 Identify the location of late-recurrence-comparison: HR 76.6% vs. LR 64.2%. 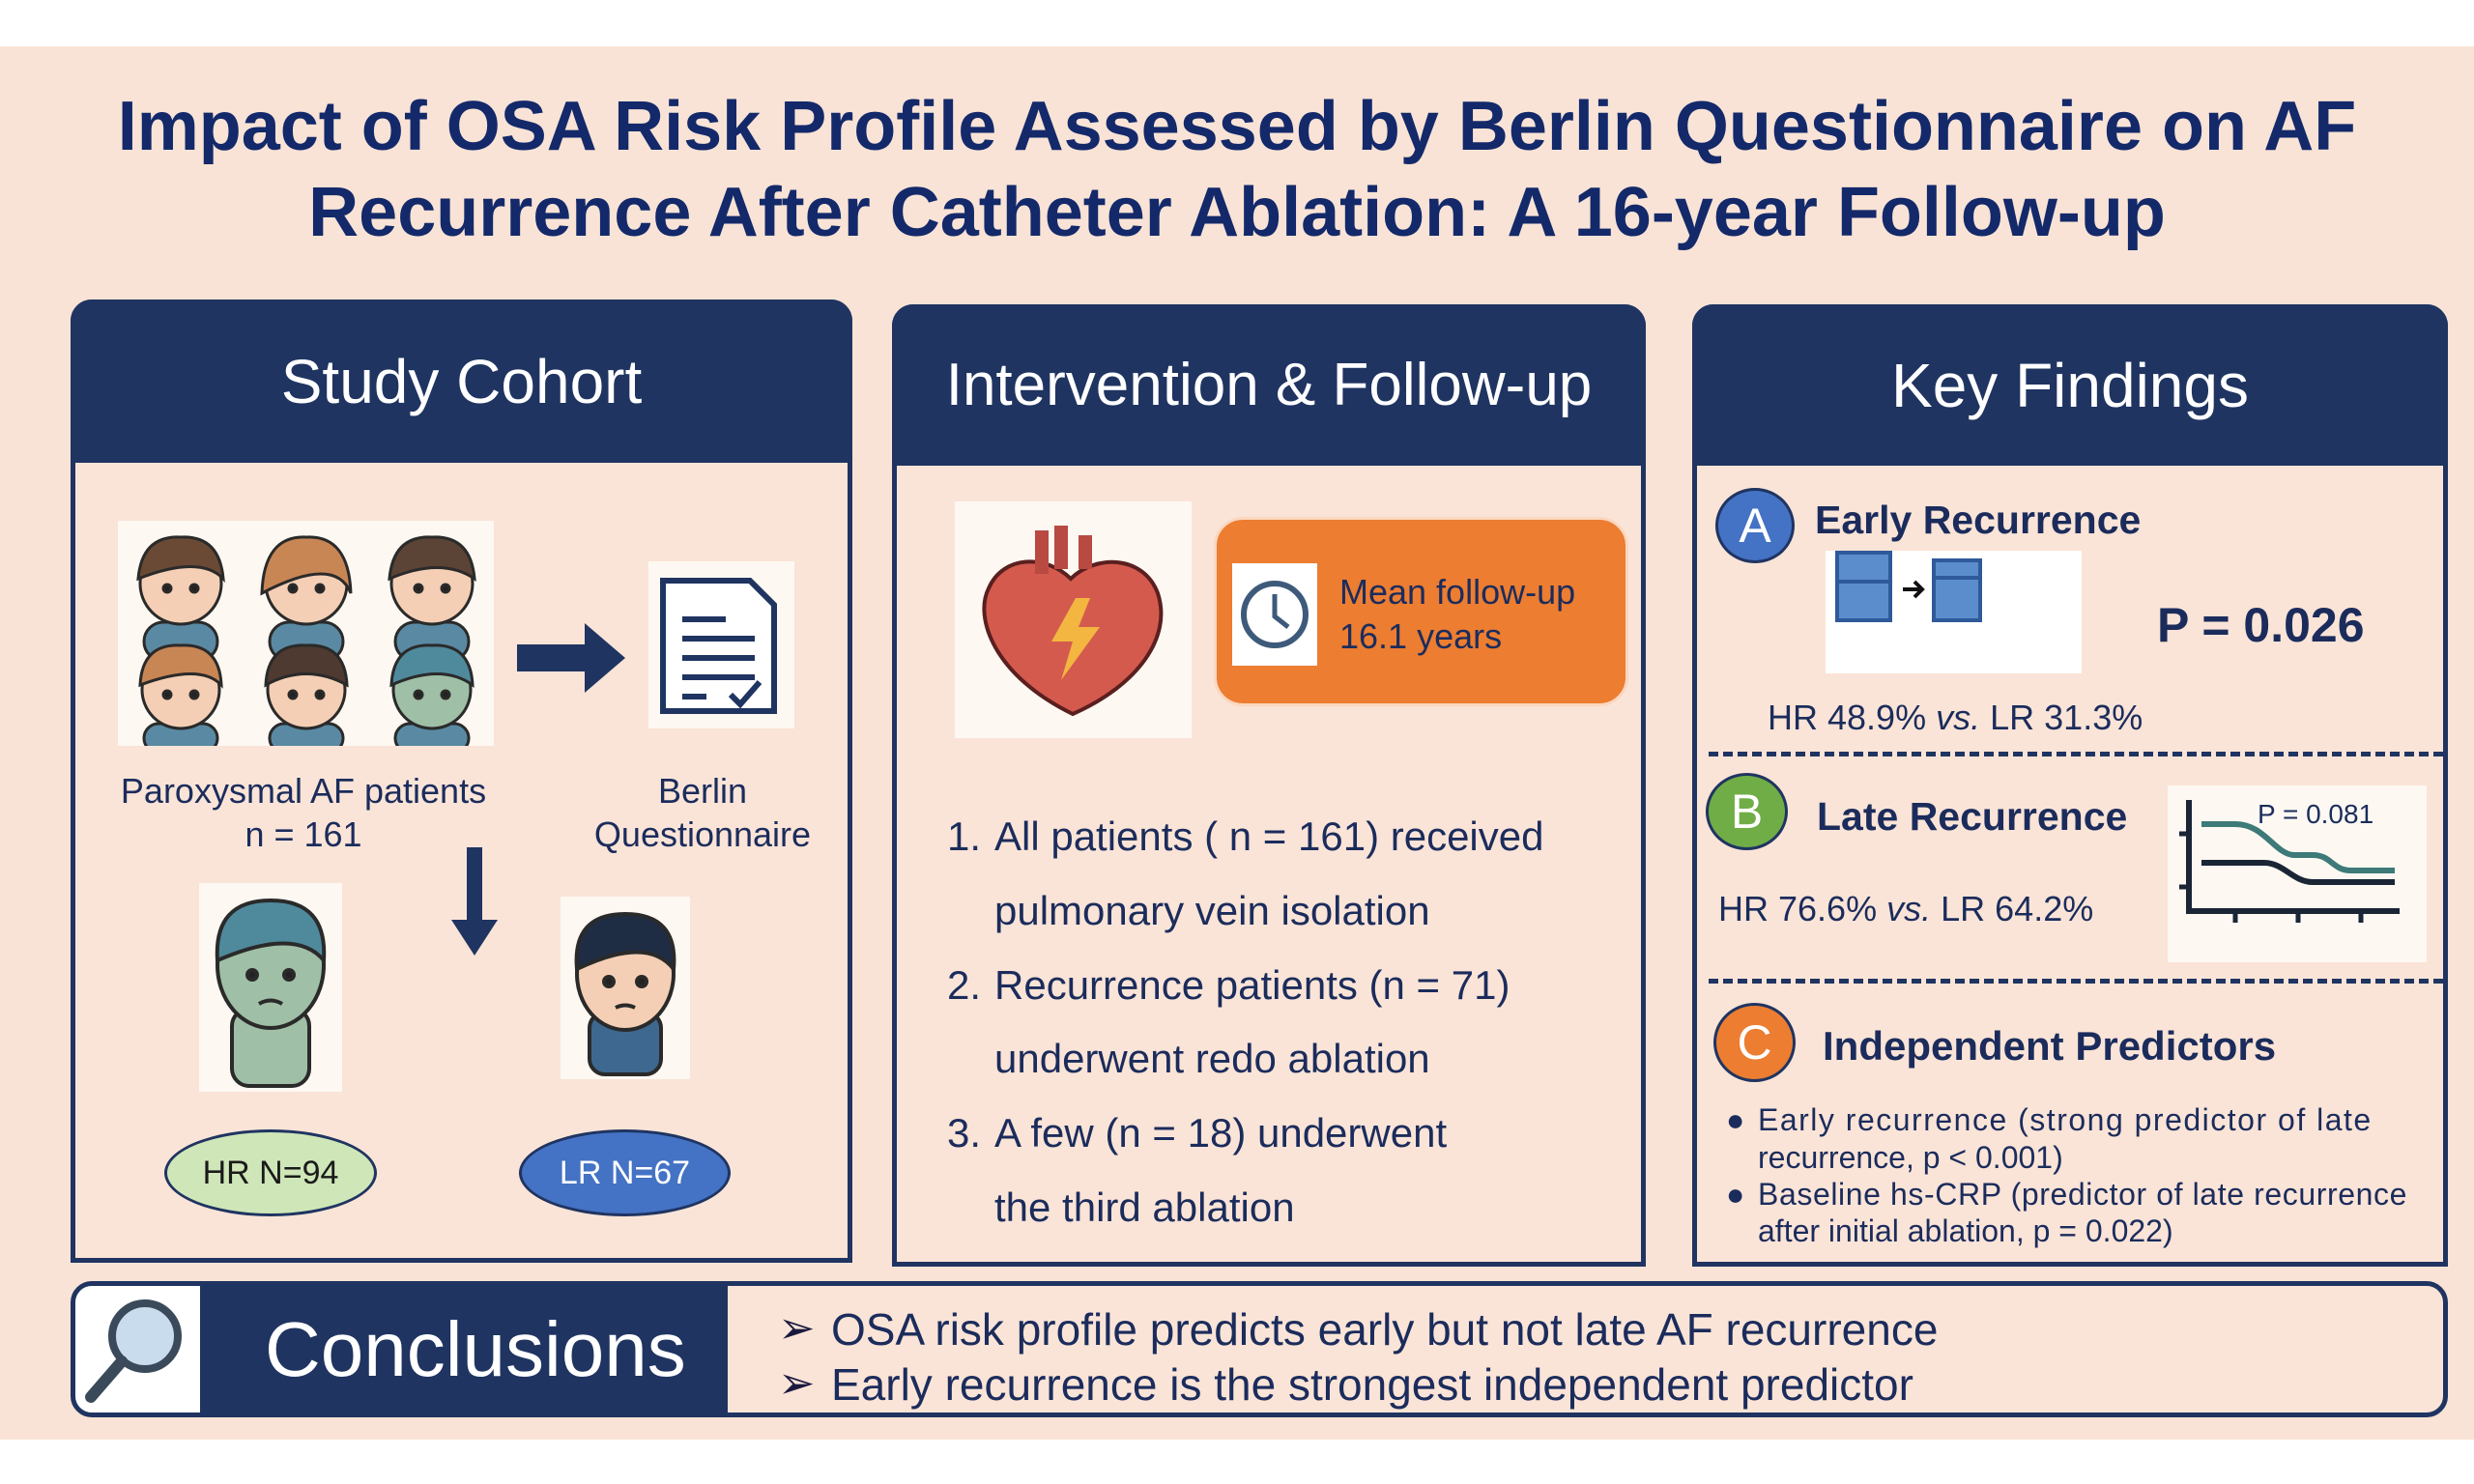
(1906, 909).